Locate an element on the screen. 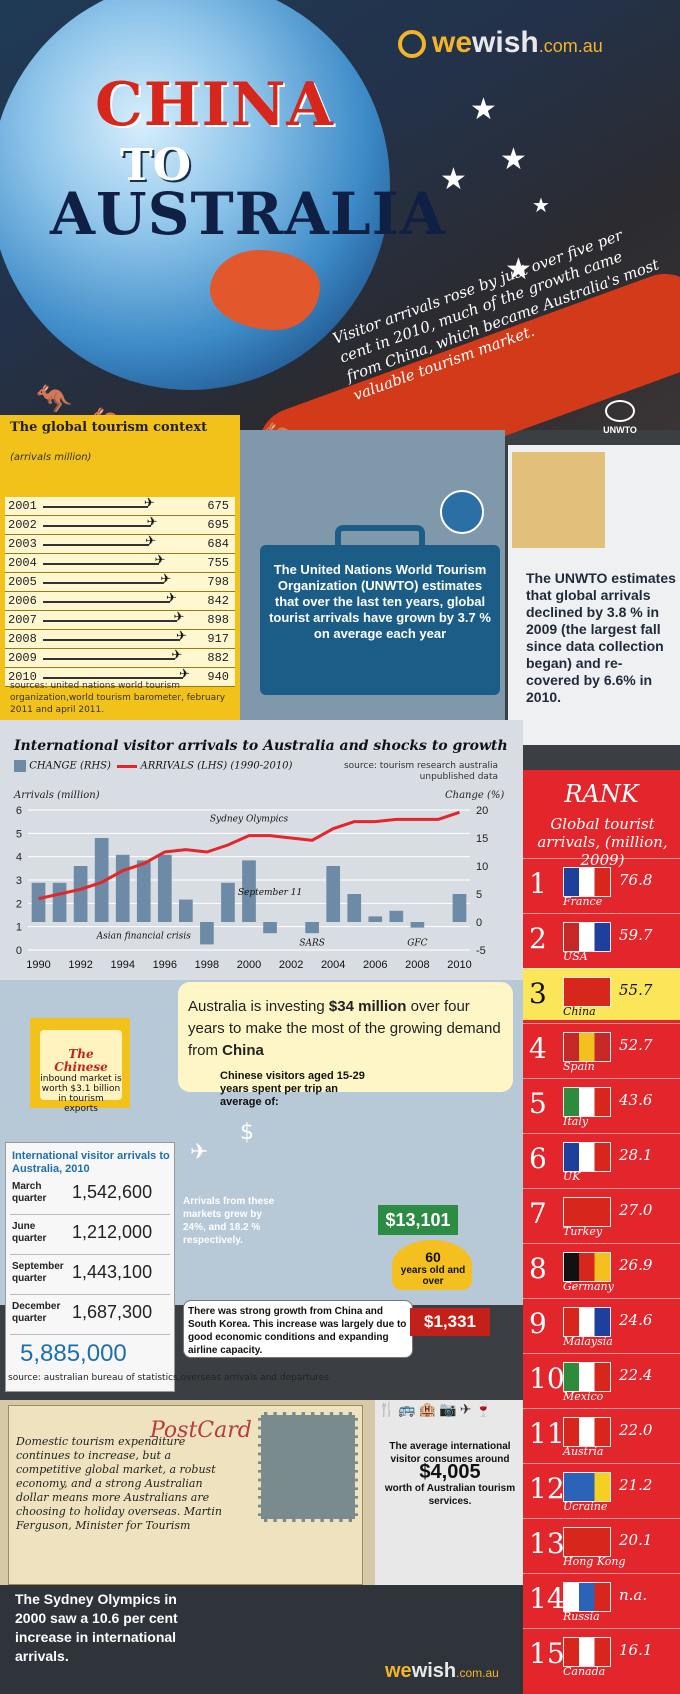  row-value: 917 is located at coordinates (218, 639).